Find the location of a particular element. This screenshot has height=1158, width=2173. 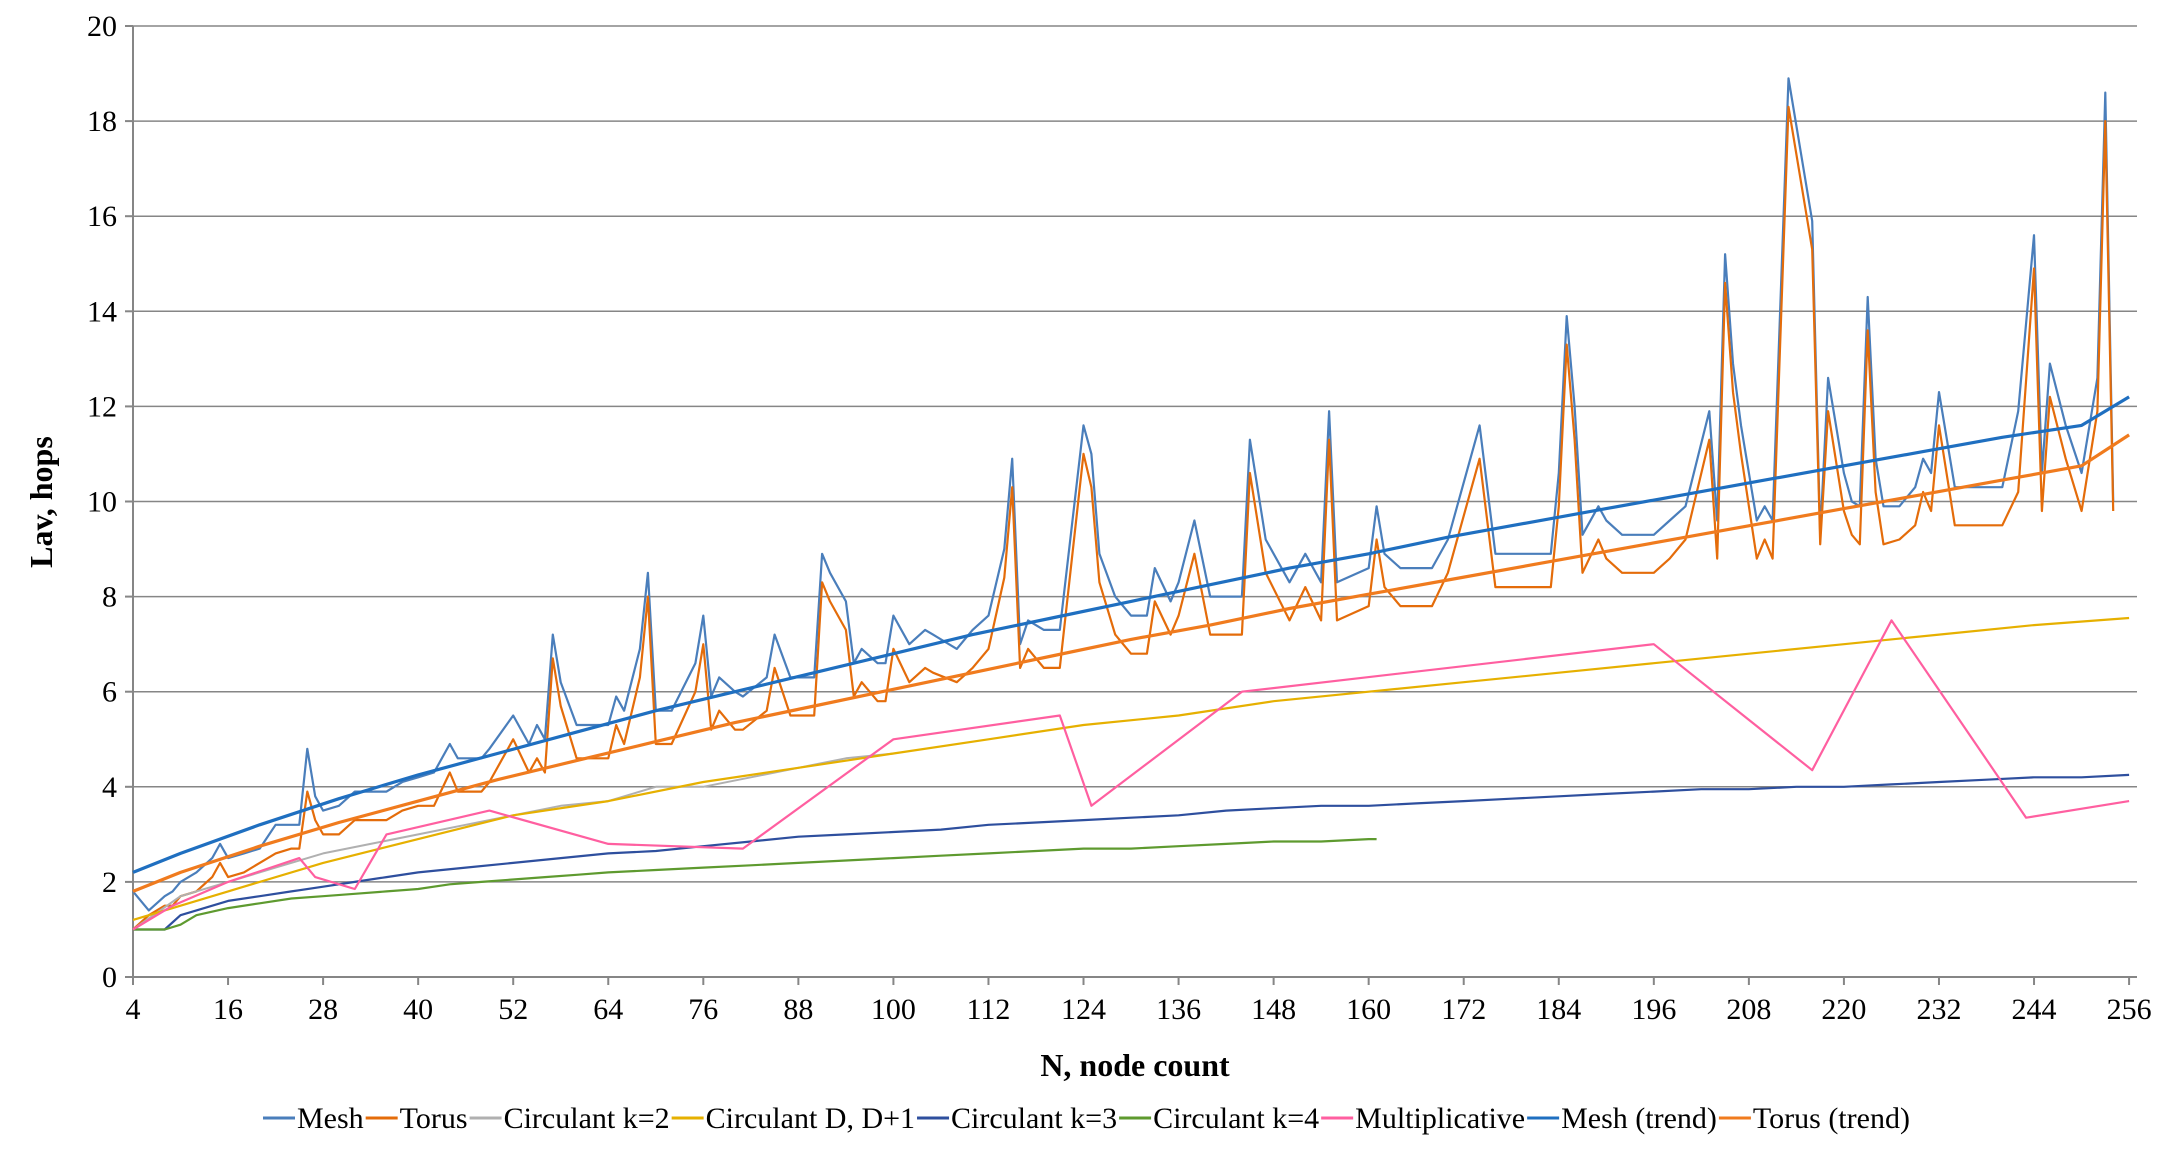

legend-label: Torus is located at coordinates (434, 1118).